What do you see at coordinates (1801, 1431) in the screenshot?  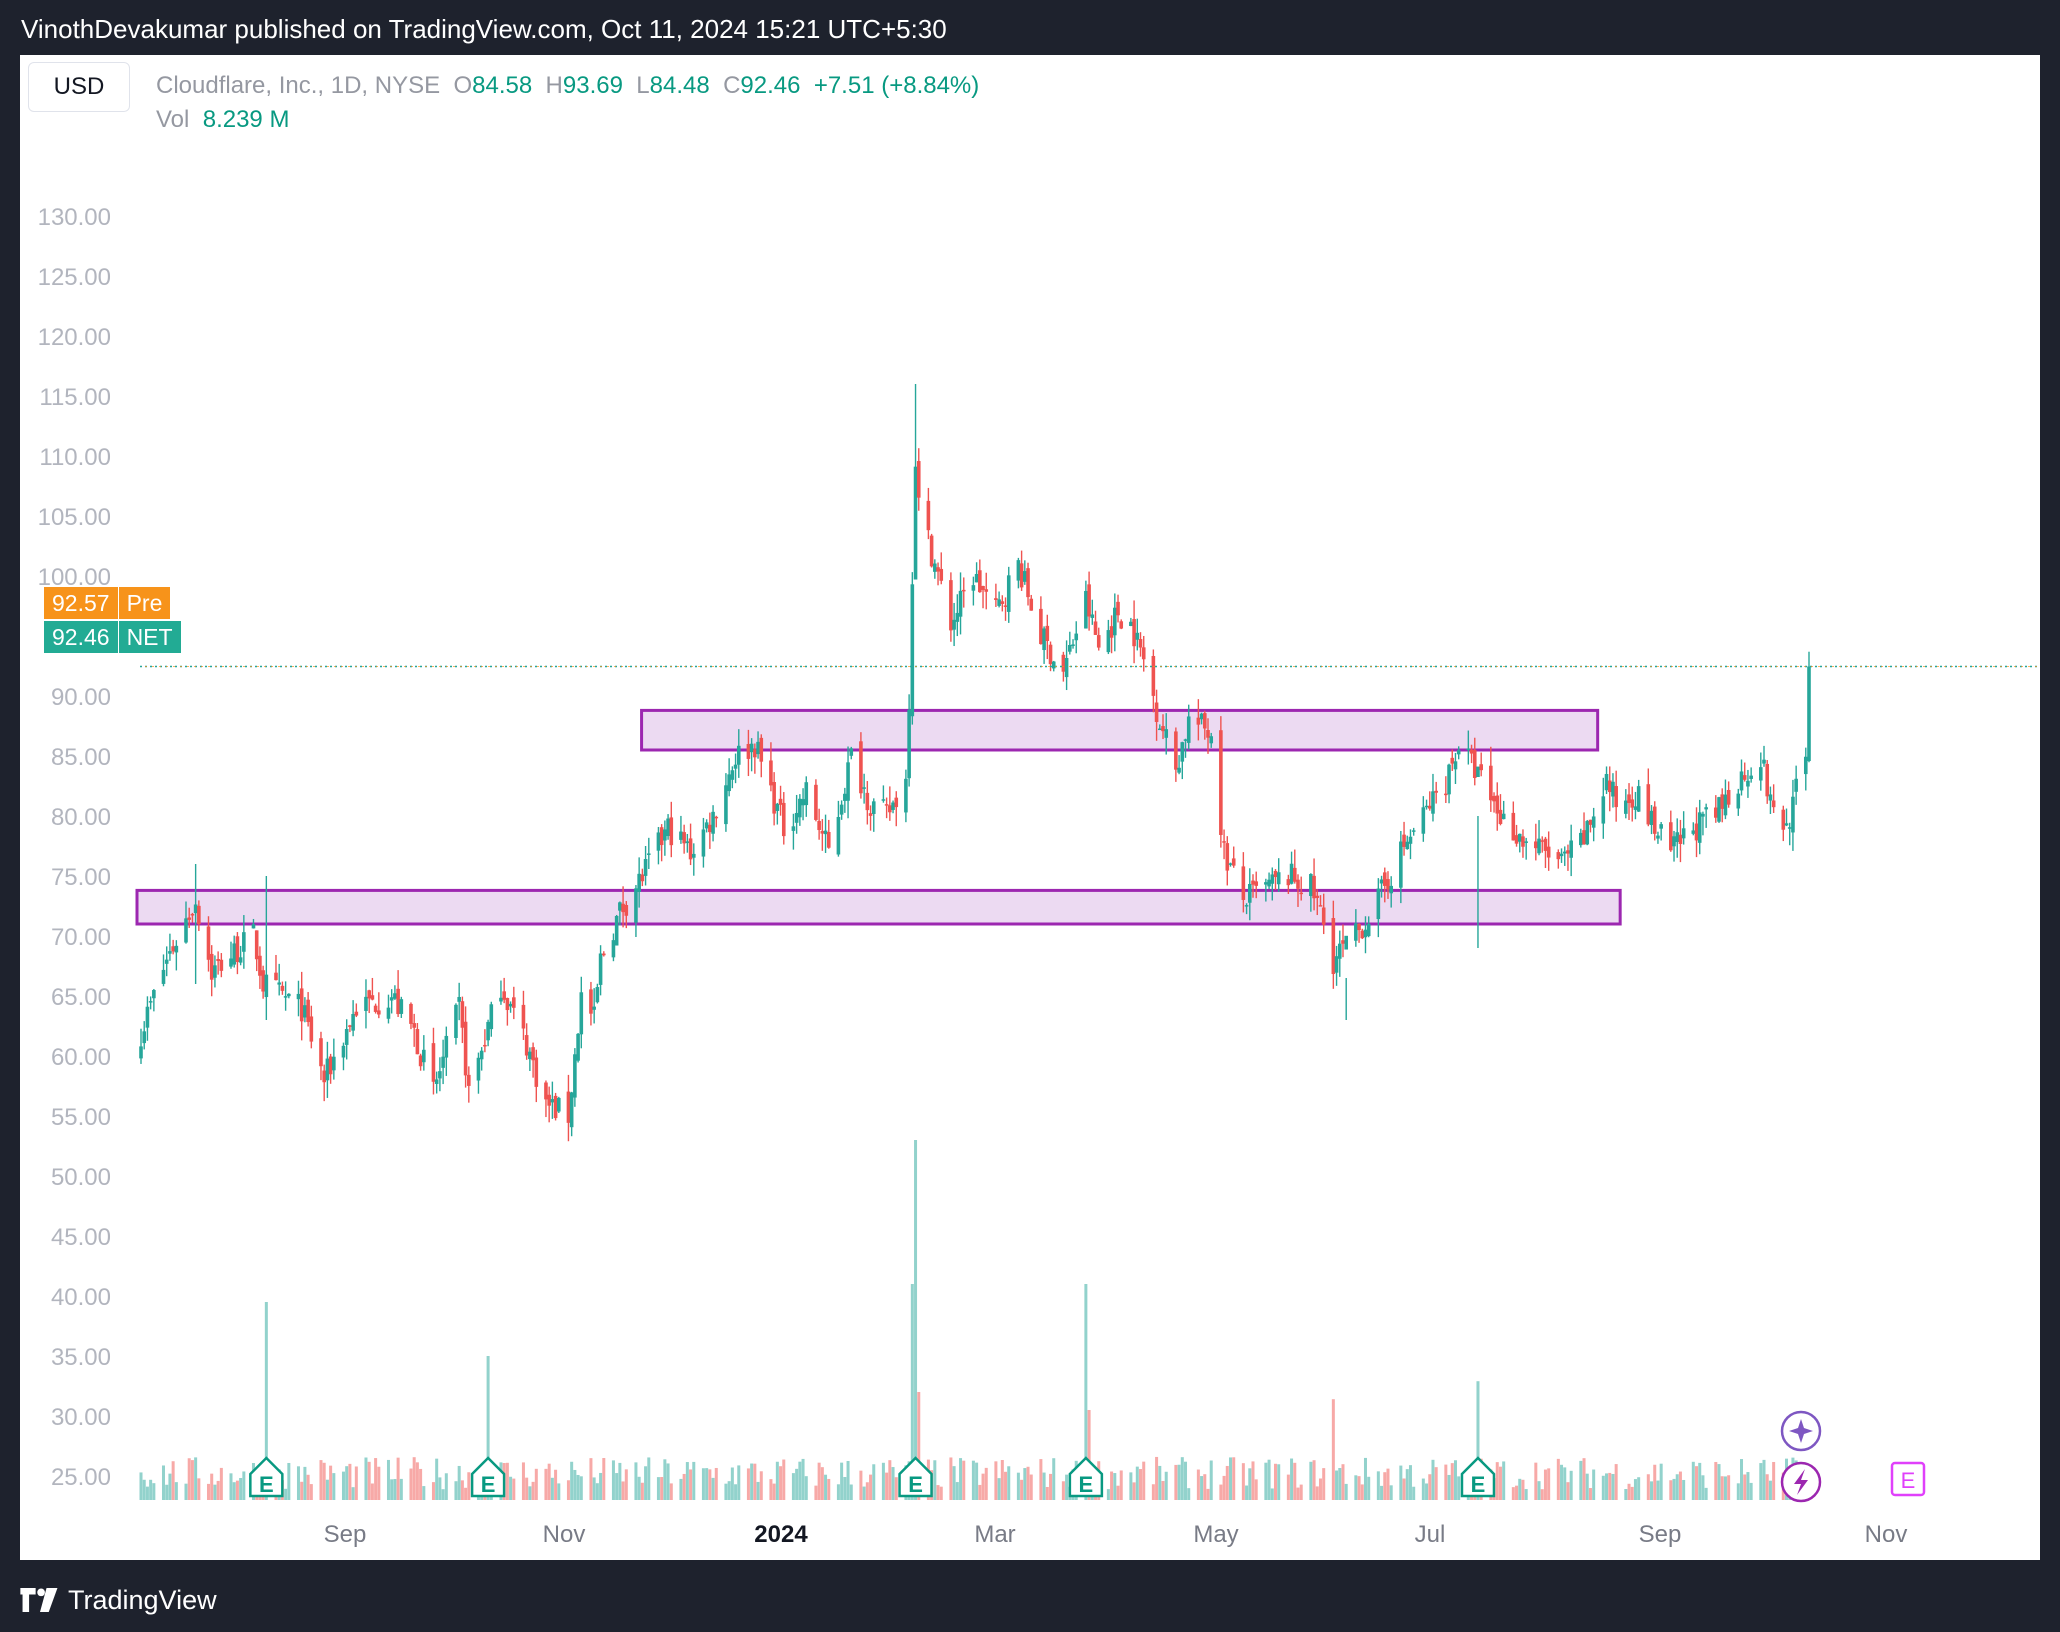 I see `sparkle-icon` at bounding box center [1801, 1431].